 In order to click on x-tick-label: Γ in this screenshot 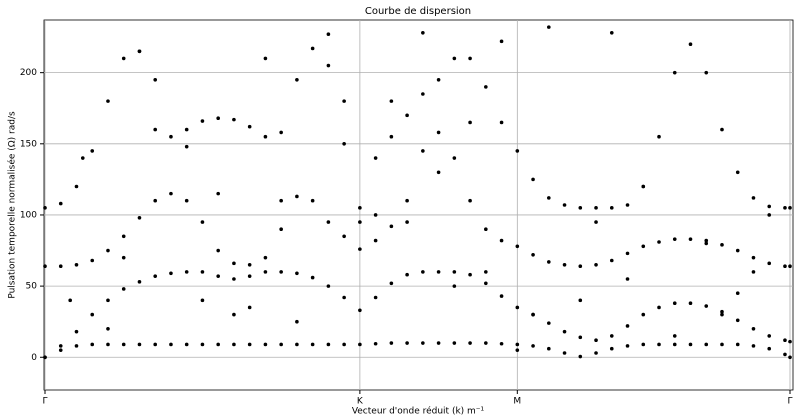, I will do `click(44, 402)`.